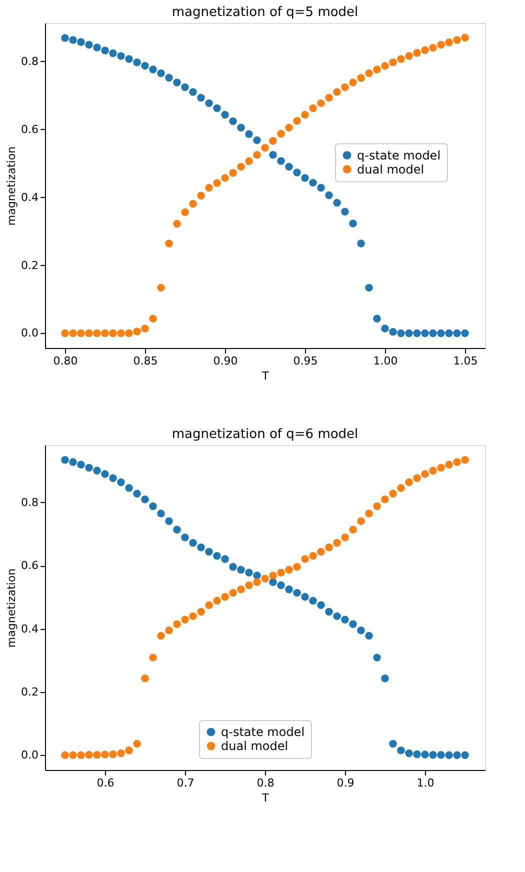 This screenshot has height=872, width=525. What do you see at coordinates (11, 186) in the screenshot?
I see `y-axis-title: magnetization` at bounding box center [11, 186].